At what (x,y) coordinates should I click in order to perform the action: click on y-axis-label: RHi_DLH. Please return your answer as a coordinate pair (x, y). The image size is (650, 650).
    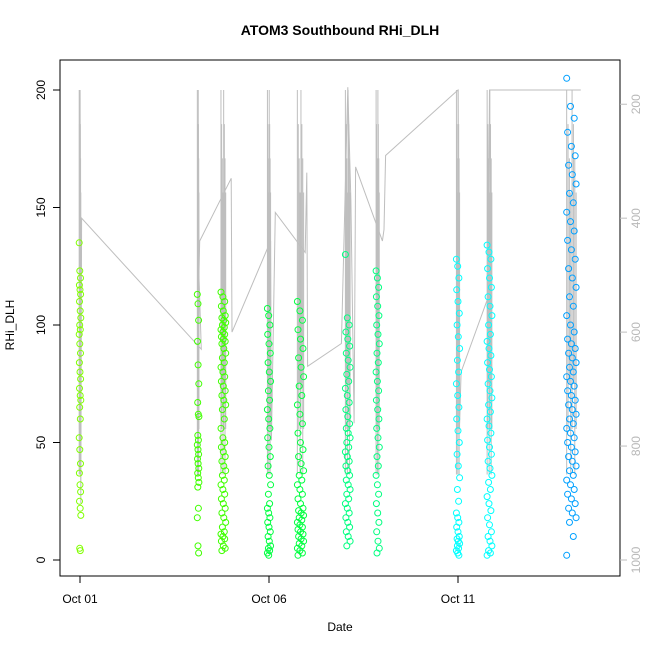
    Looking at the image, I should click on (10, 325).